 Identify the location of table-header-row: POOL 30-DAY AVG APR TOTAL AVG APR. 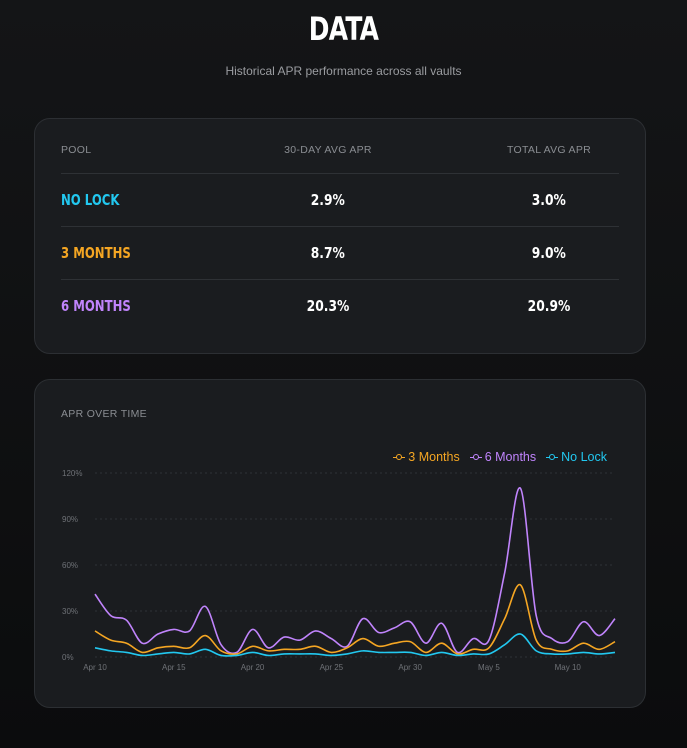
(340, 146).